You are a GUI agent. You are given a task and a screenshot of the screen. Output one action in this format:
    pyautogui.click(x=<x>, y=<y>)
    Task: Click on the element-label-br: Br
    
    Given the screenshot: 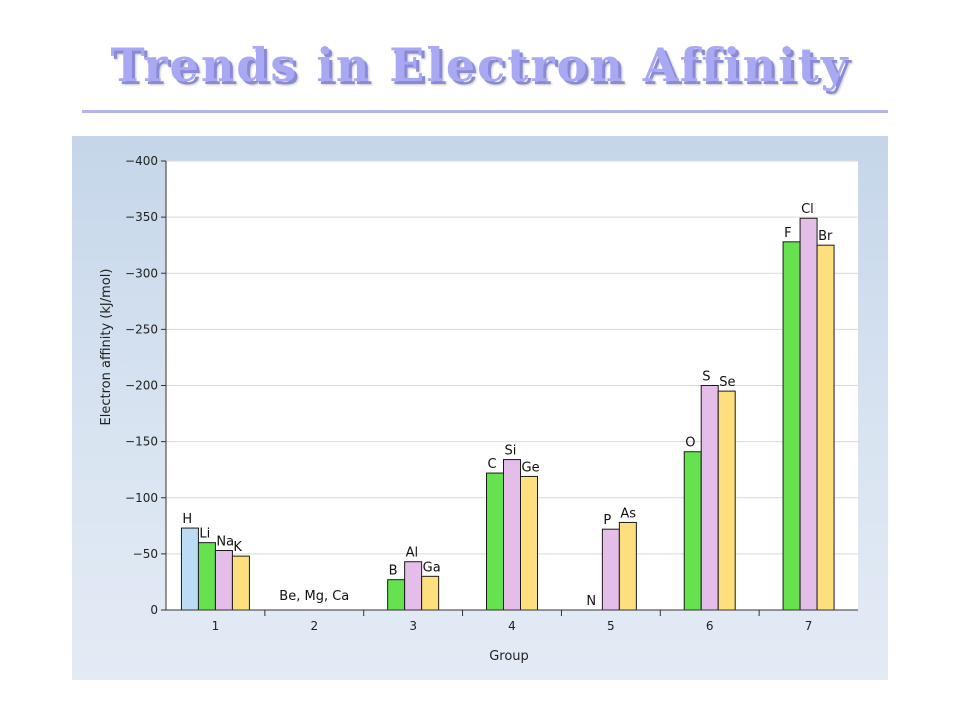 What is the action you would take?
    pyautogui.click(x=825, y=236)
    